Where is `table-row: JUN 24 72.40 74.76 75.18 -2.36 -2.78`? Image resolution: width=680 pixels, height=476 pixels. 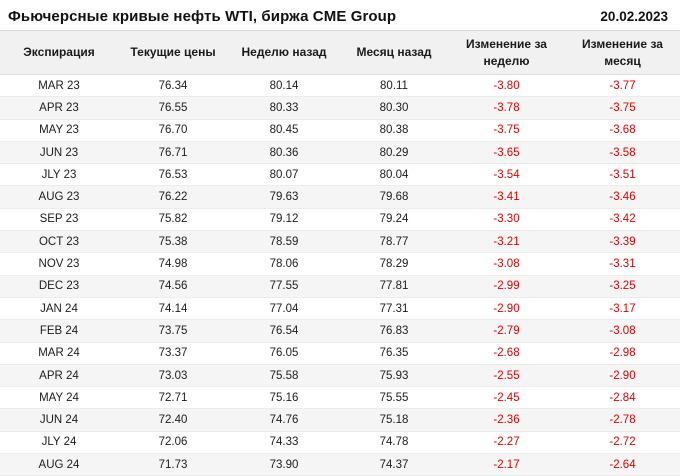
table-row: JUN 24 72.40 74.76 75.18 -2.36 -2.78 is located at coordinates (340, 420).